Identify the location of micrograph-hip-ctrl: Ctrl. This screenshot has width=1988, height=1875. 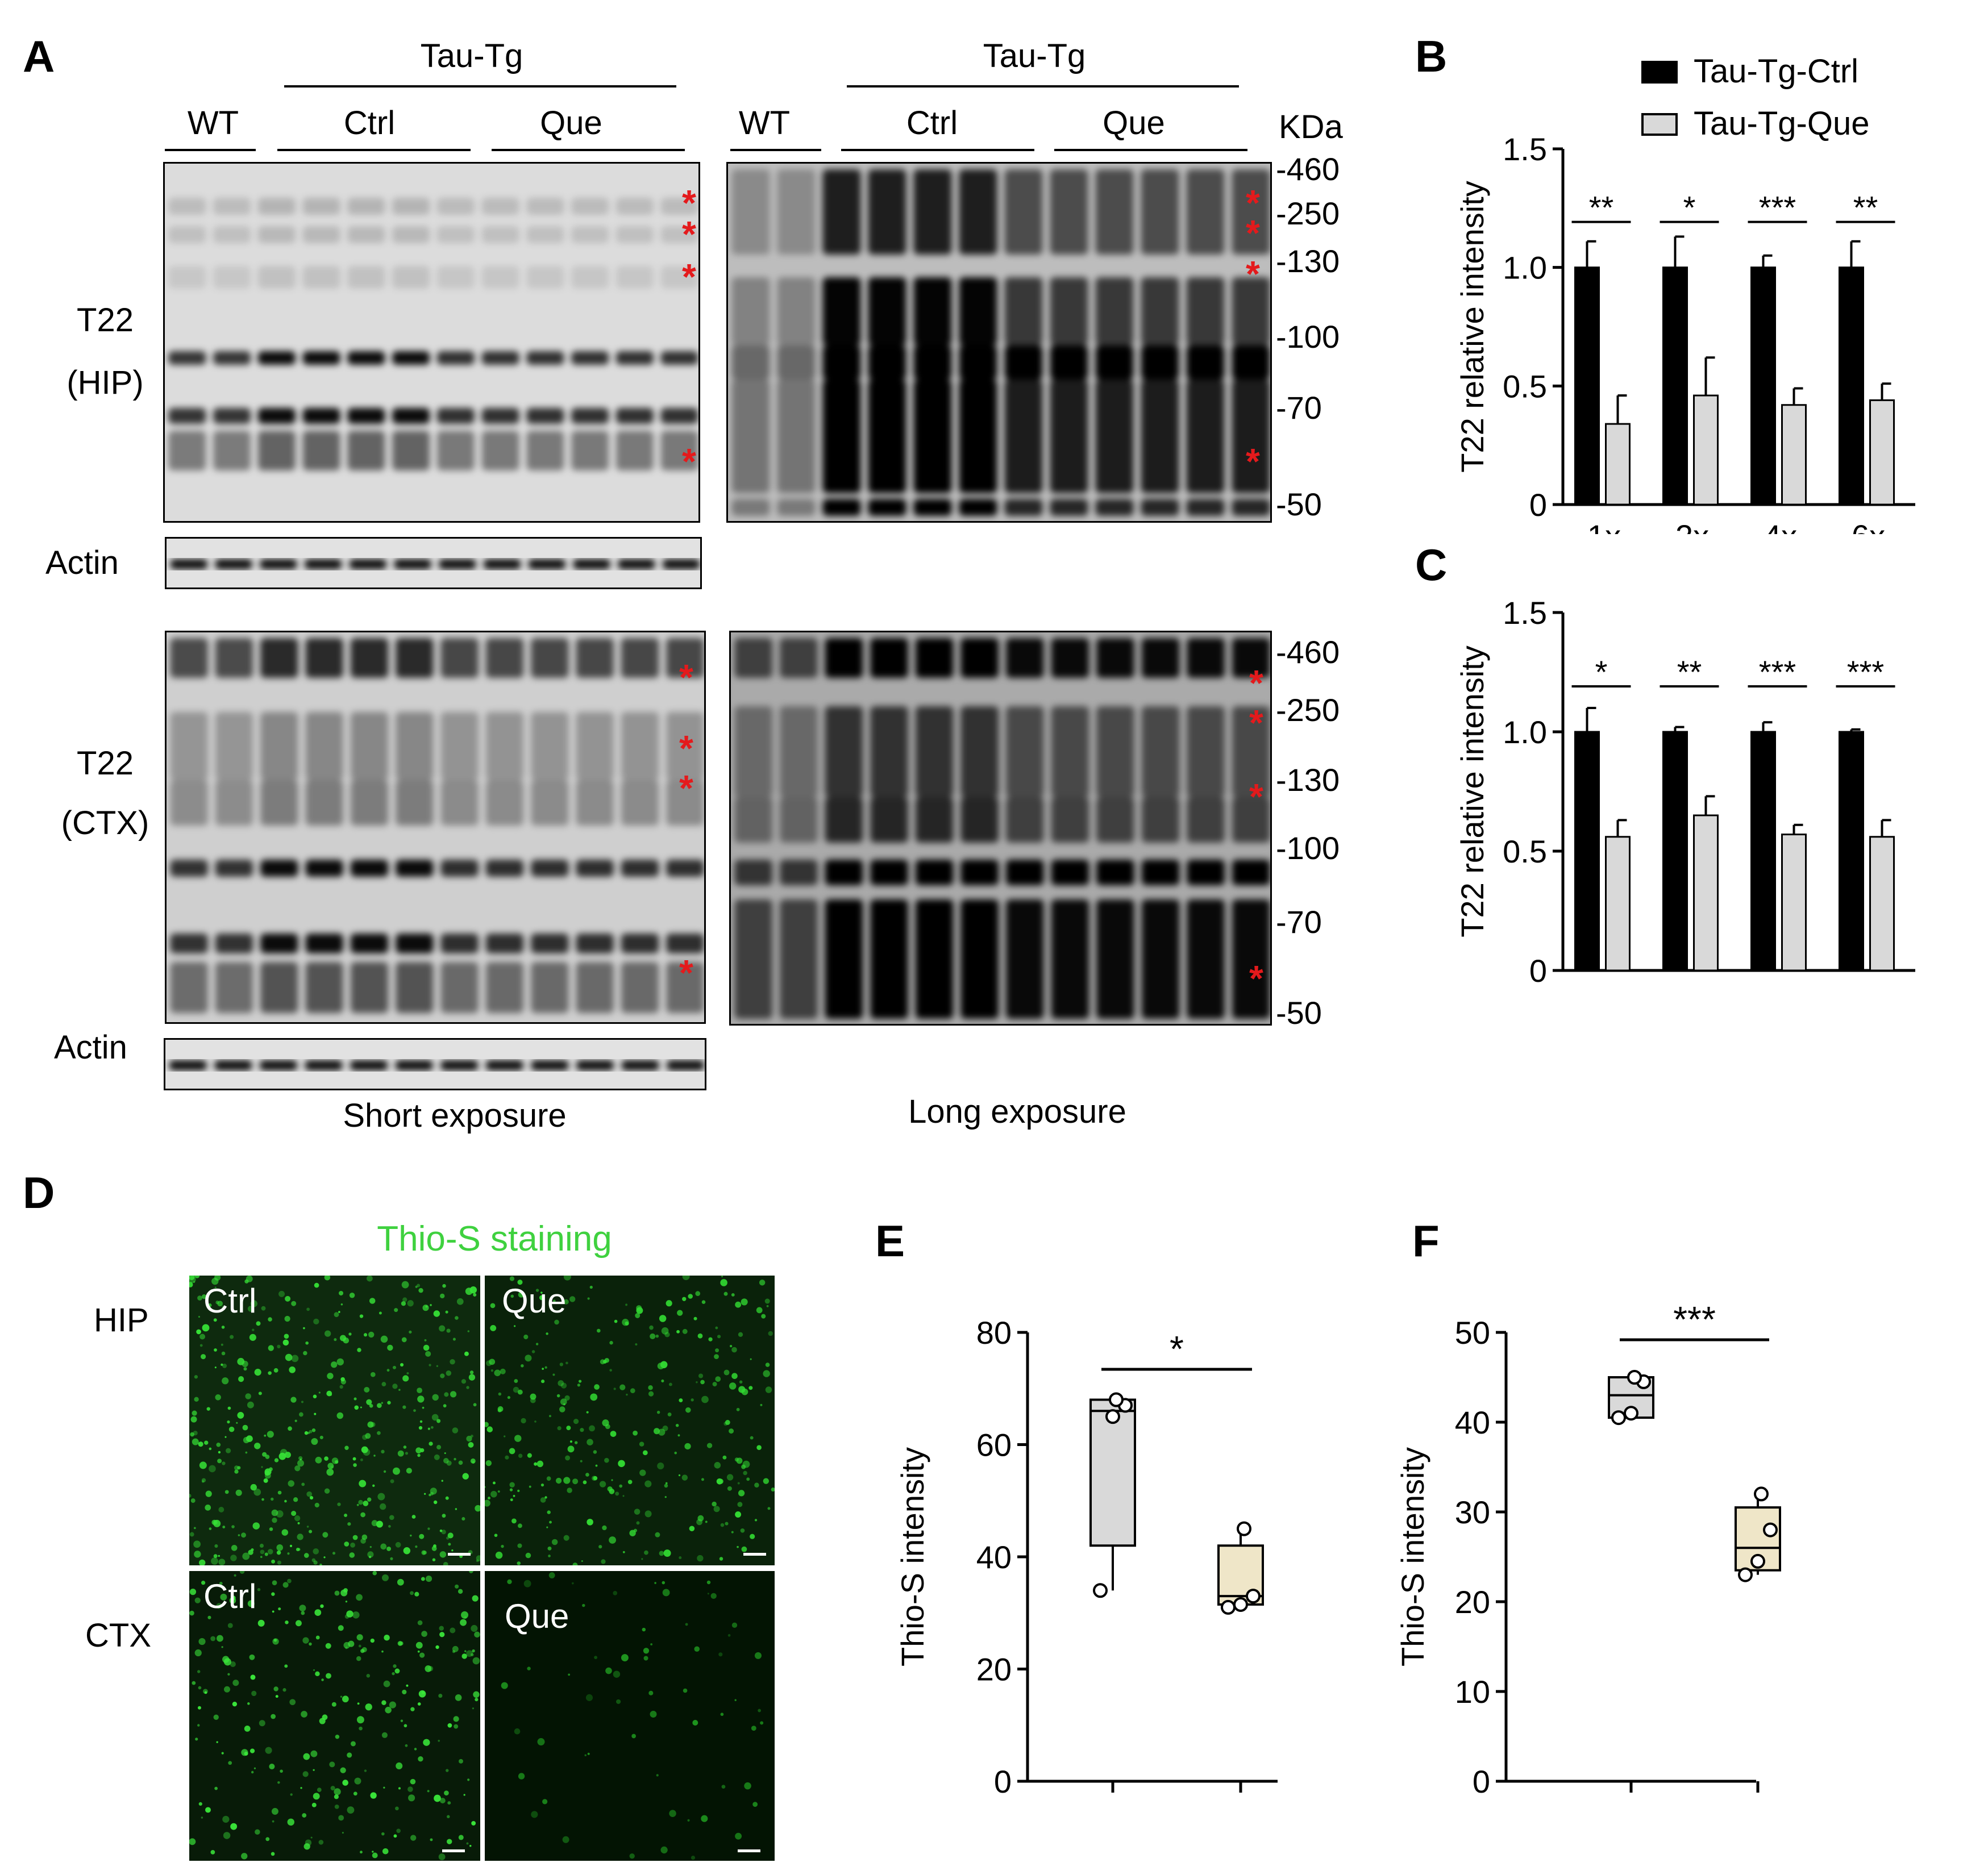
(335, 1420).